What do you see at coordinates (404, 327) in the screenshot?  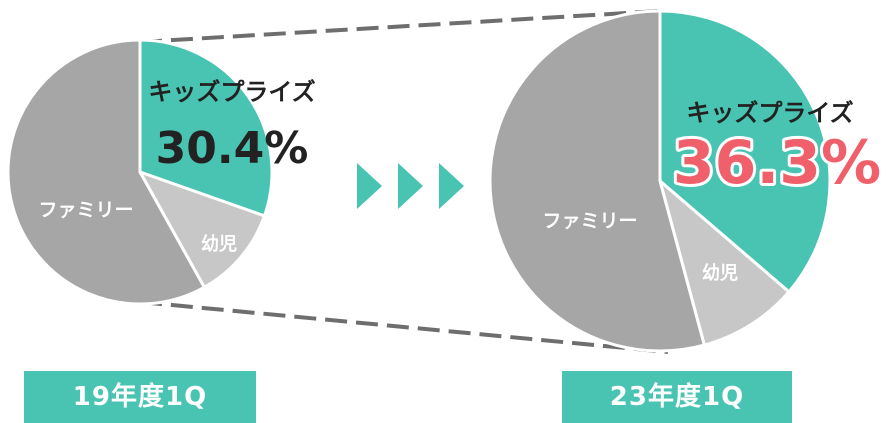 I see `connector-line-bottom` at bounding box center [404, 327].